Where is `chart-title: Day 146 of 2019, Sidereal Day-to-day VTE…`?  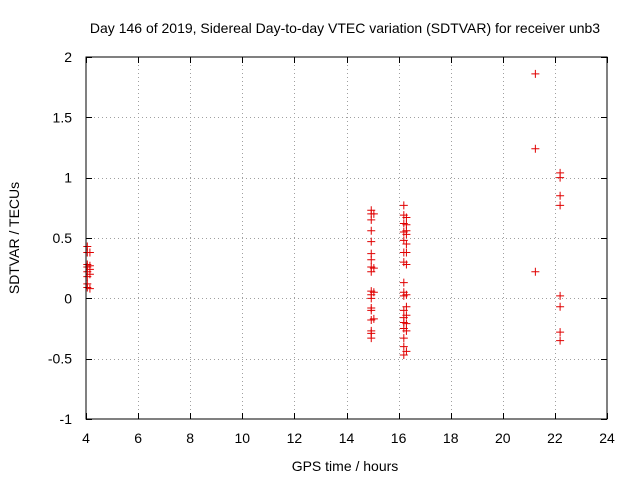 chart-title: Day 146 of 2019, Sidereal Day-to-day VTE… is located at coordinates (345, 28).